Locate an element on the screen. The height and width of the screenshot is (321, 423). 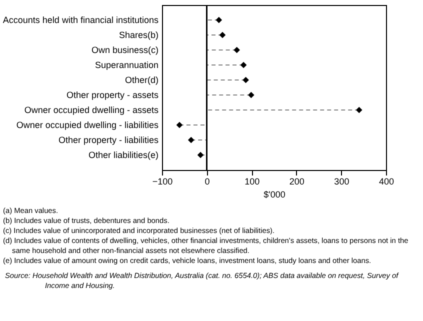
x-tick-label: 400 is located at coordinates (386, 181).